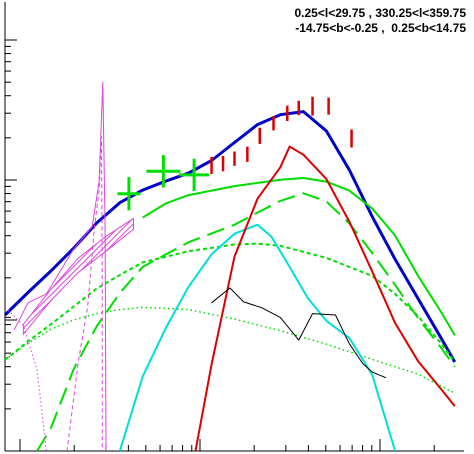 This screenshot has height=454, width=474. Describe the element at coordinates (380, 28) in the screenshot. I see `region-header-latitude-range: -14.75<b<-0.25 , 0.25<b<14.75` at that location.